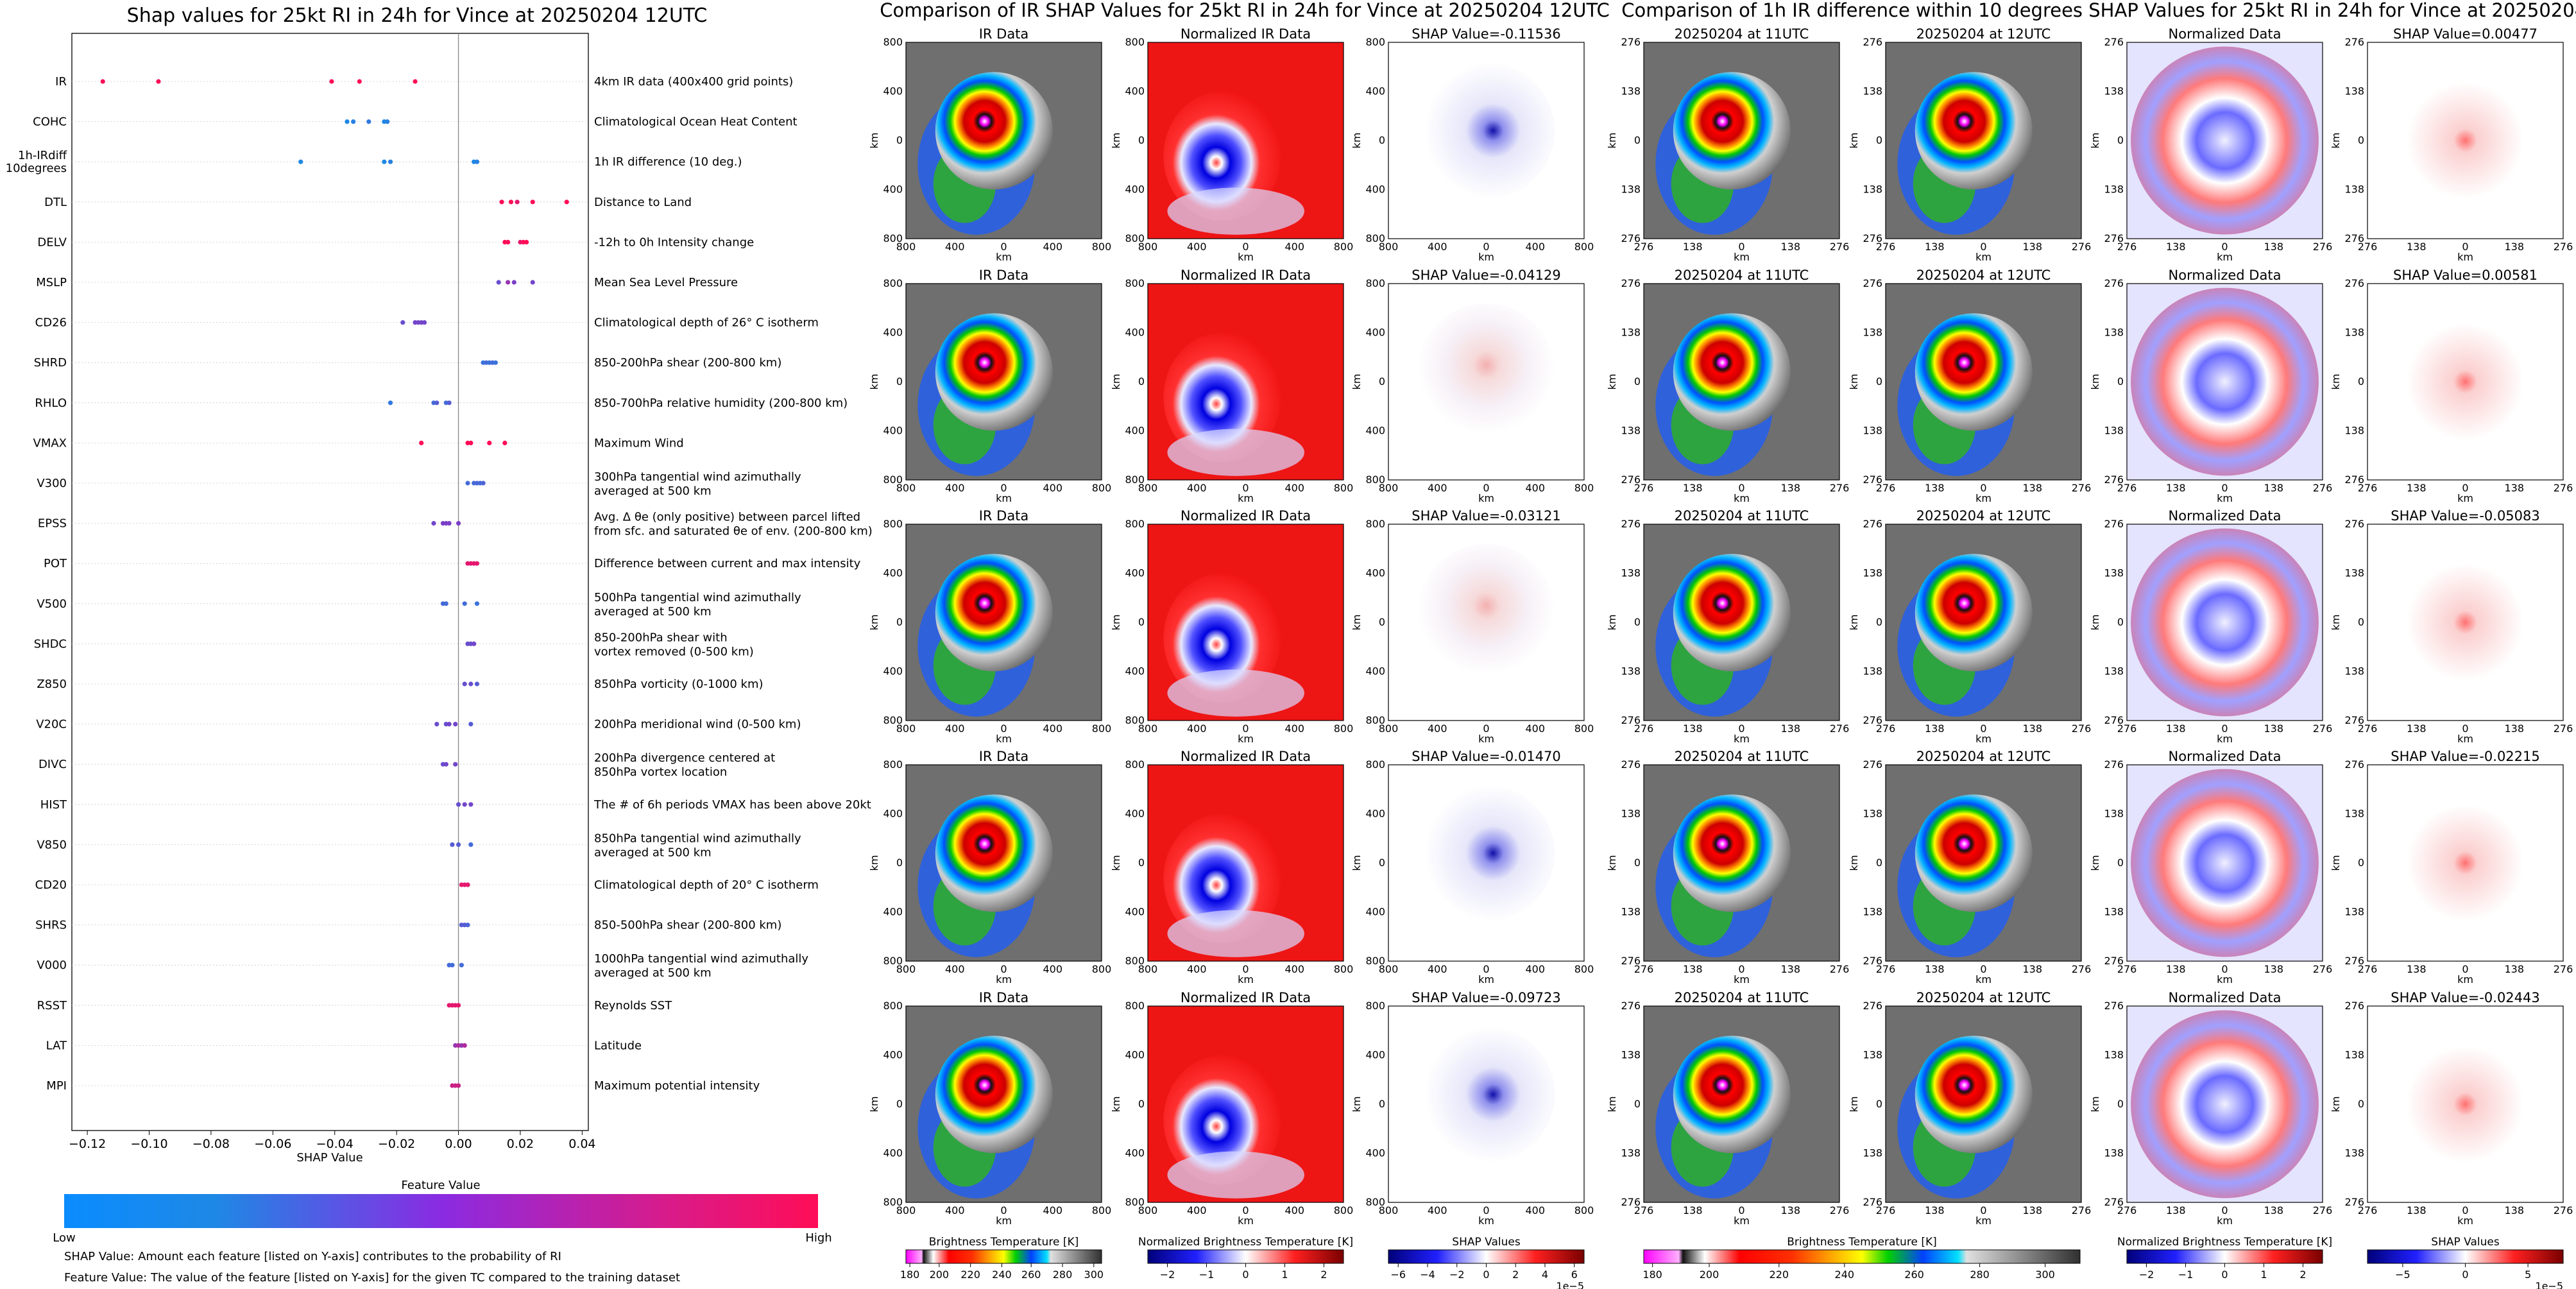 This screenshot has height=1289, width=2576. Describe the element at coordinates (639, 443) in the screenshot. I see `feature-description: Maximum Wind` at that location.